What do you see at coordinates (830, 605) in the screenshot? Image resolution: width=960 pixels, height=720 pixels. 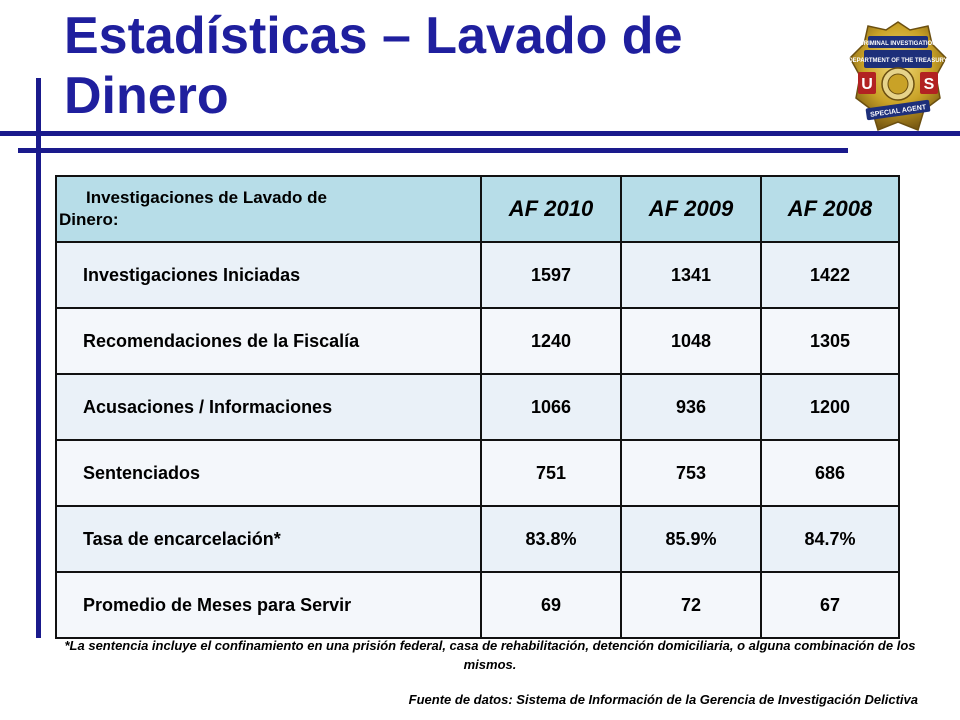 I see `row-value: 67` at bounding box center [830, 605].